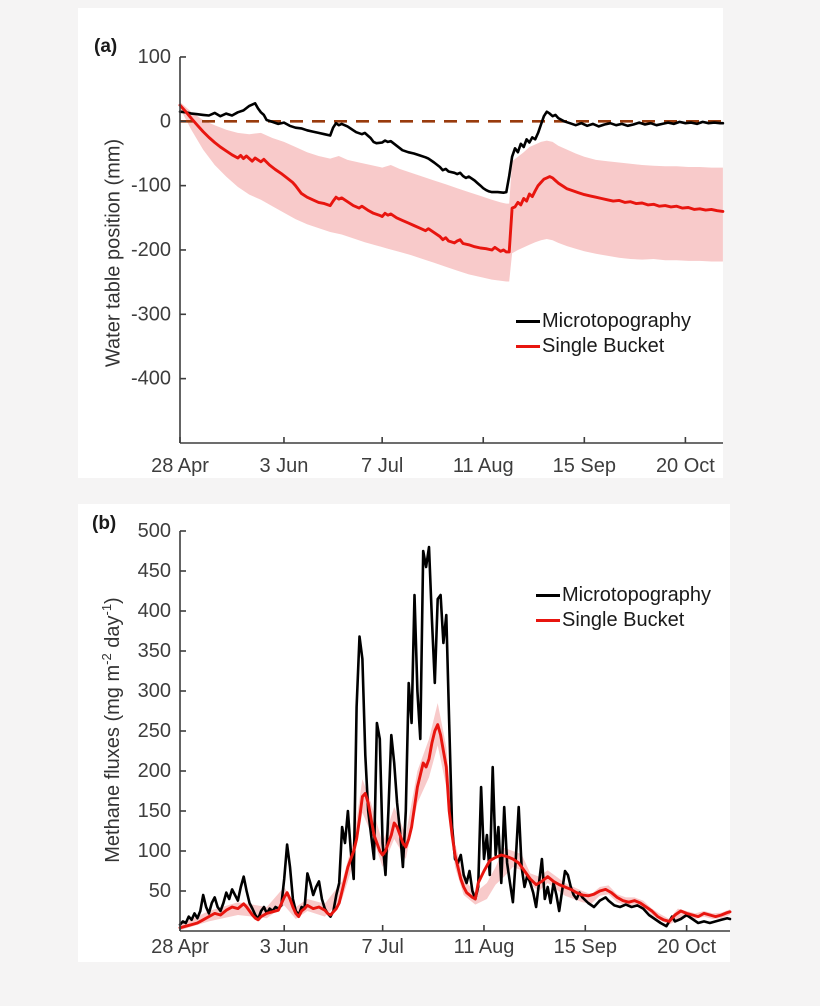  Describe the element at coordinates (113, 253) in the screenshot. I see `panel-a-y-axis-title: Water table position (mm)` at that location.